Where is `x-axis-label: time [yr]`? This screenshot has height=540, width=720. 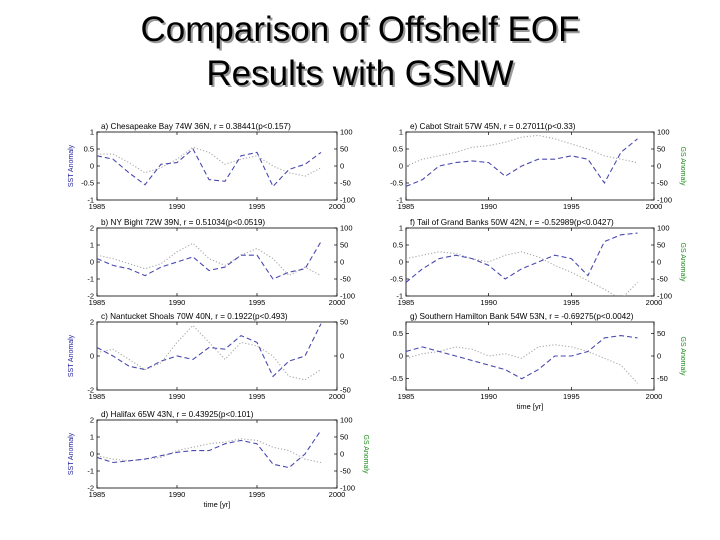 x-axis-label: time [yr] is located at coordinates (217, 504).